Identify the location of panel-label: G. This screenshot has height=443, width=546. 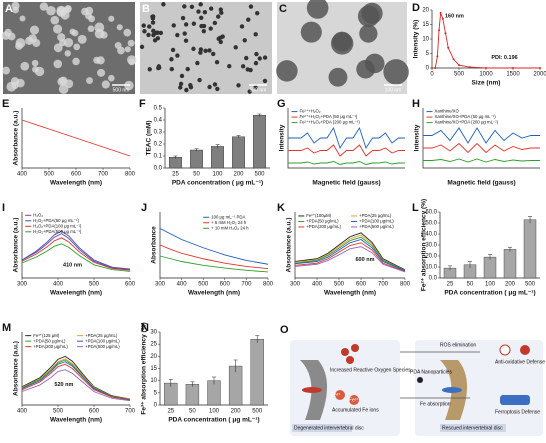
(281, 104).